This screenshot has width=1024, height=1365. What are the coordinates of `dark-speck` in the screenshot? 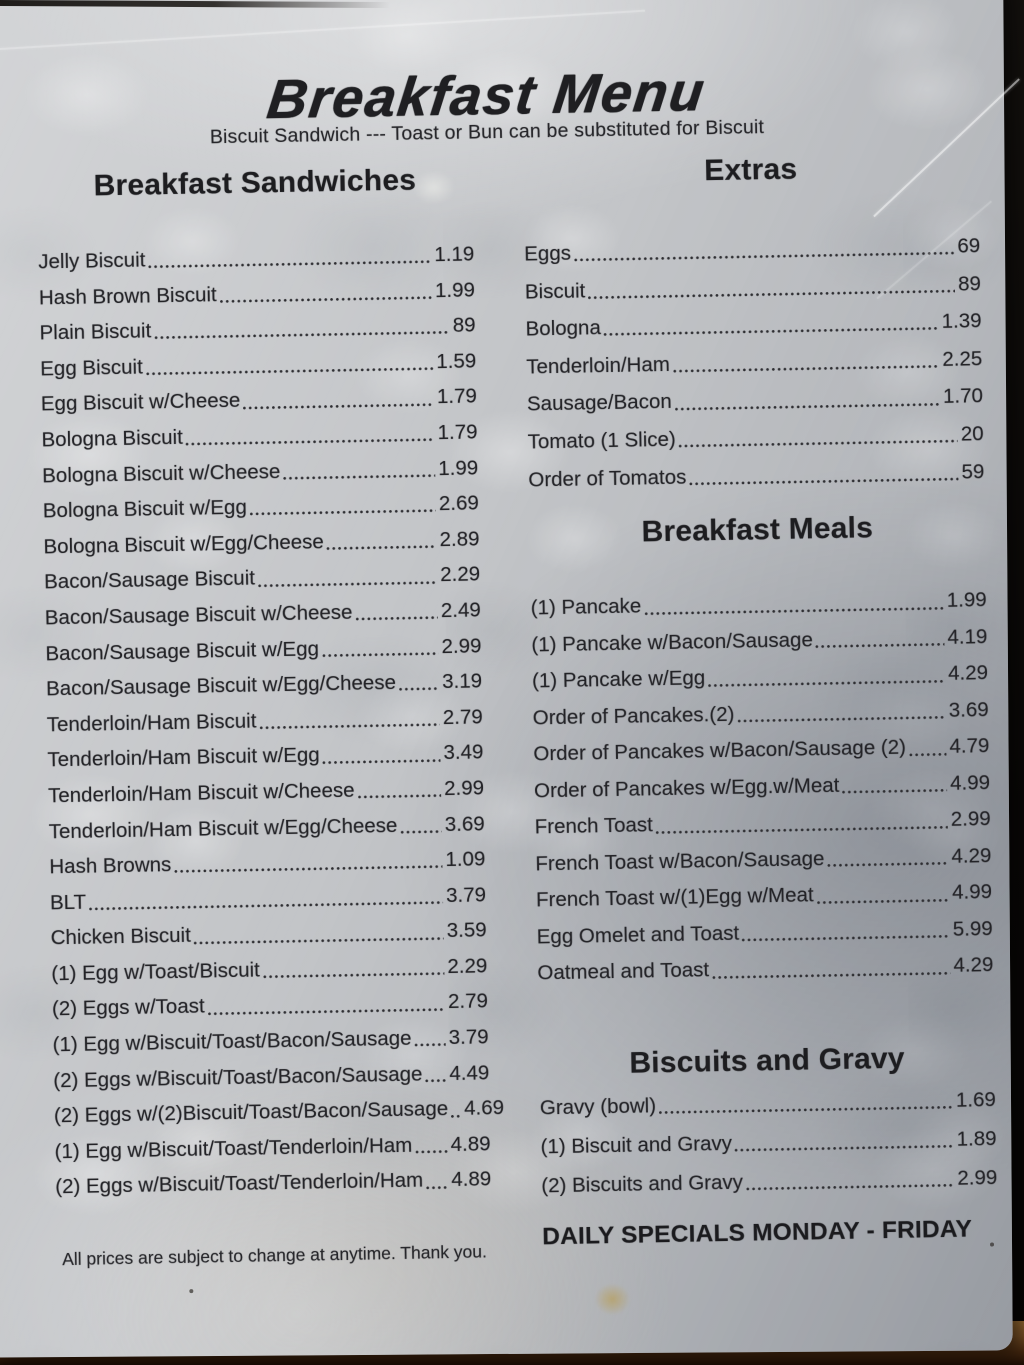 It's located at (191, 1291).